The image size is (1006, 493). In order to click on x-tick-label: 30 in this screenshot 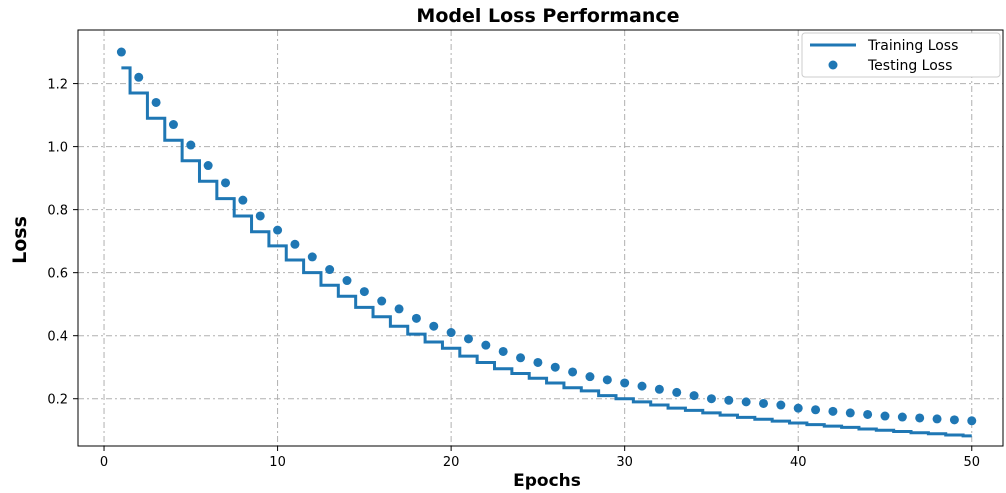, I will do `click(624, 462)`.